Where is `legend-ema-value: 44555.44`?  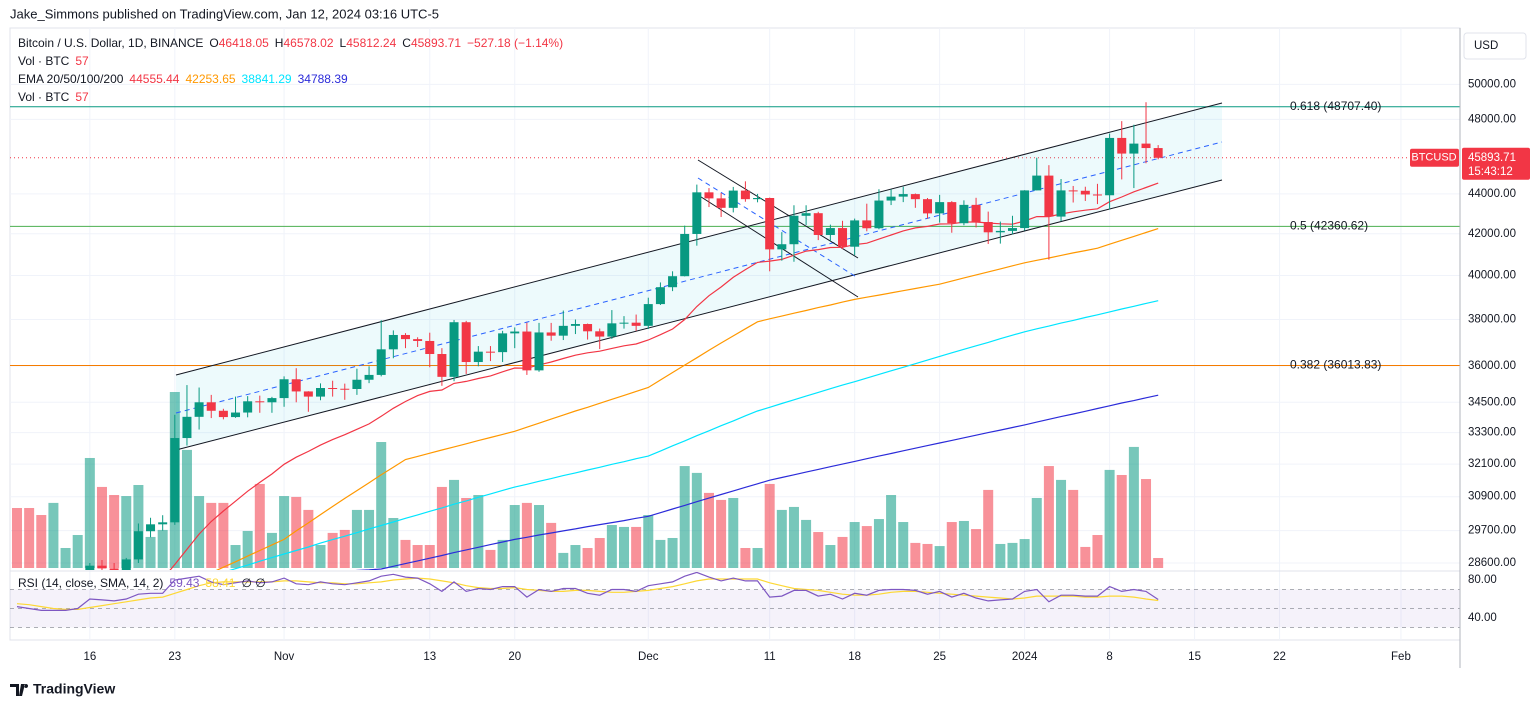 legend-ema-value: 44555.44 is located at coordinates (154, 79).